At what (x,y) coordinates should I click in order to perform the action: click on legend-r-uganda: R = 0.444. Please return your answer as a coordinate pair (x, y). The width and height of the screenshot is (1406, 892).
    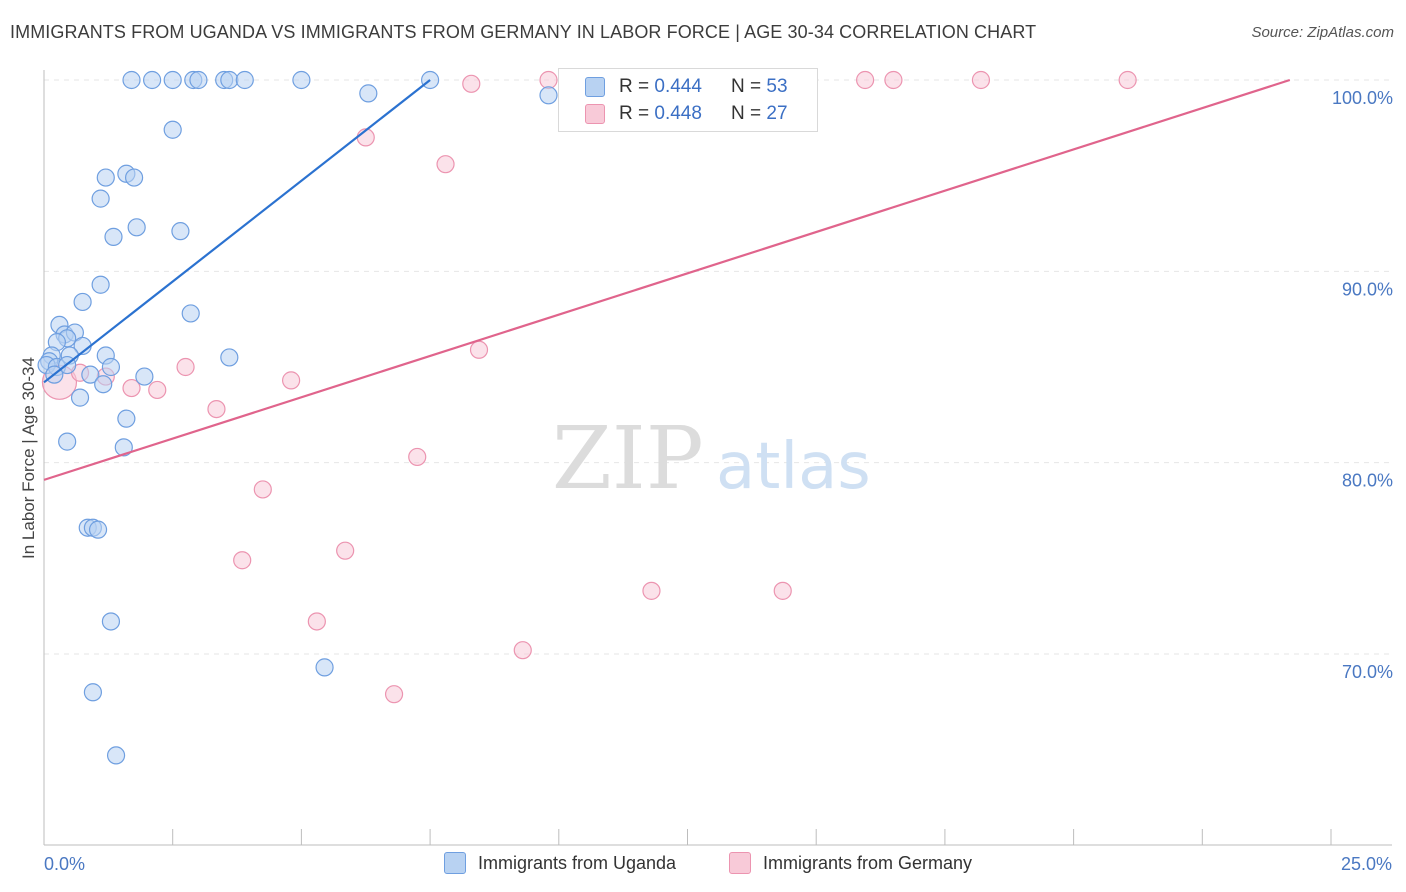
    Looking at the image, I should click on (660, 86).